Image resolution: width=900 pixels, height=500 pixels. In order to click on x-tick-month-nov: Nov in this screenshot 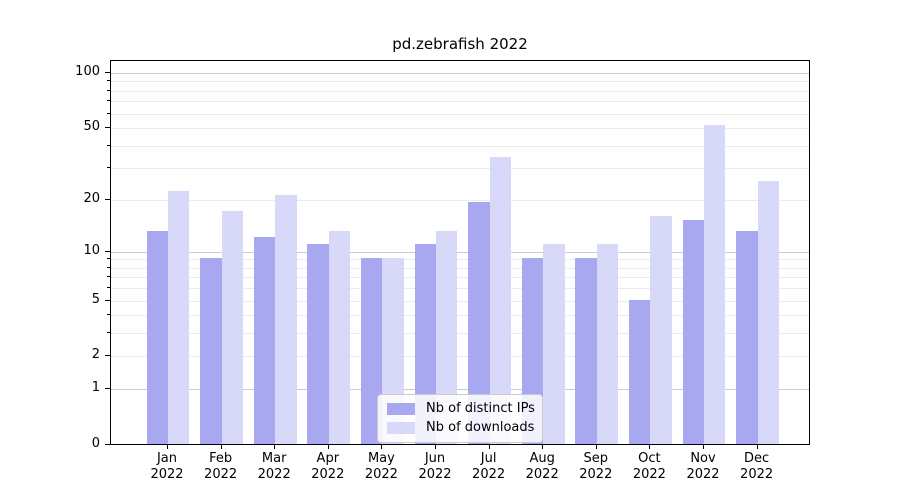, I will do `click(703, 458)`.